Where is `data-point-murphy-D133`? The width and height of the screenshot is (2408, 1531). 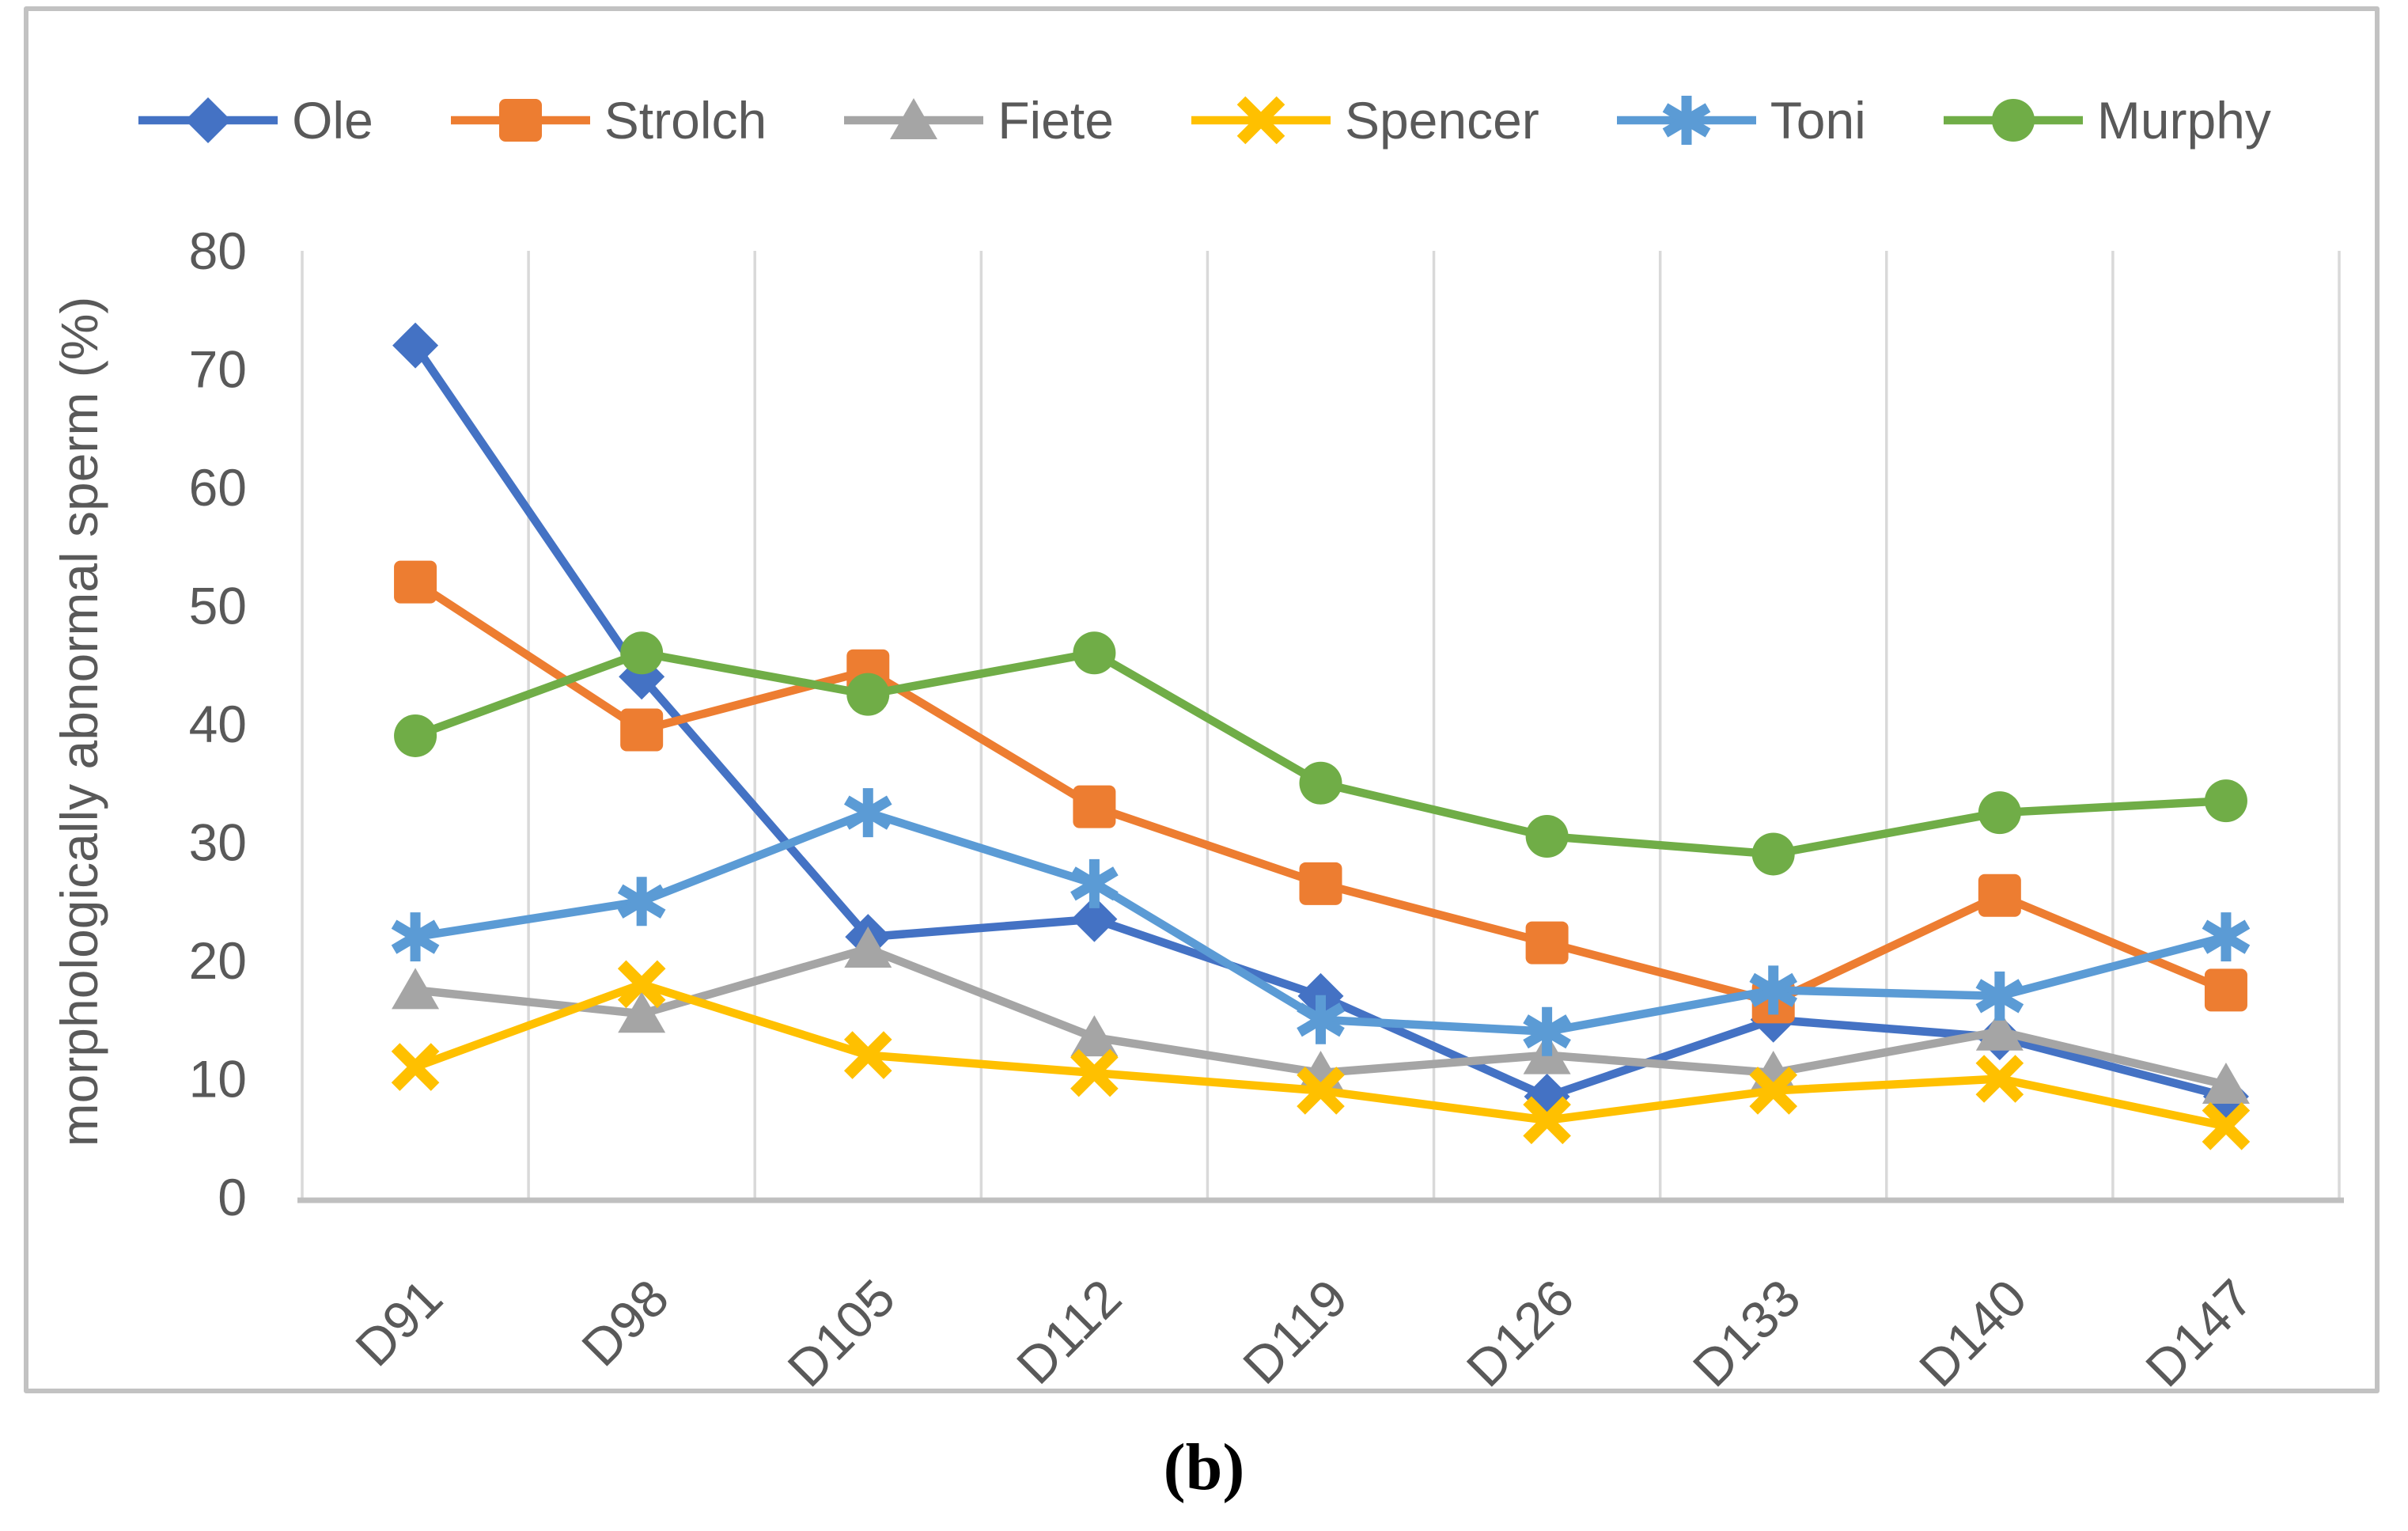
data-point-murphy-D133 is located at coordinates (1773, 854).